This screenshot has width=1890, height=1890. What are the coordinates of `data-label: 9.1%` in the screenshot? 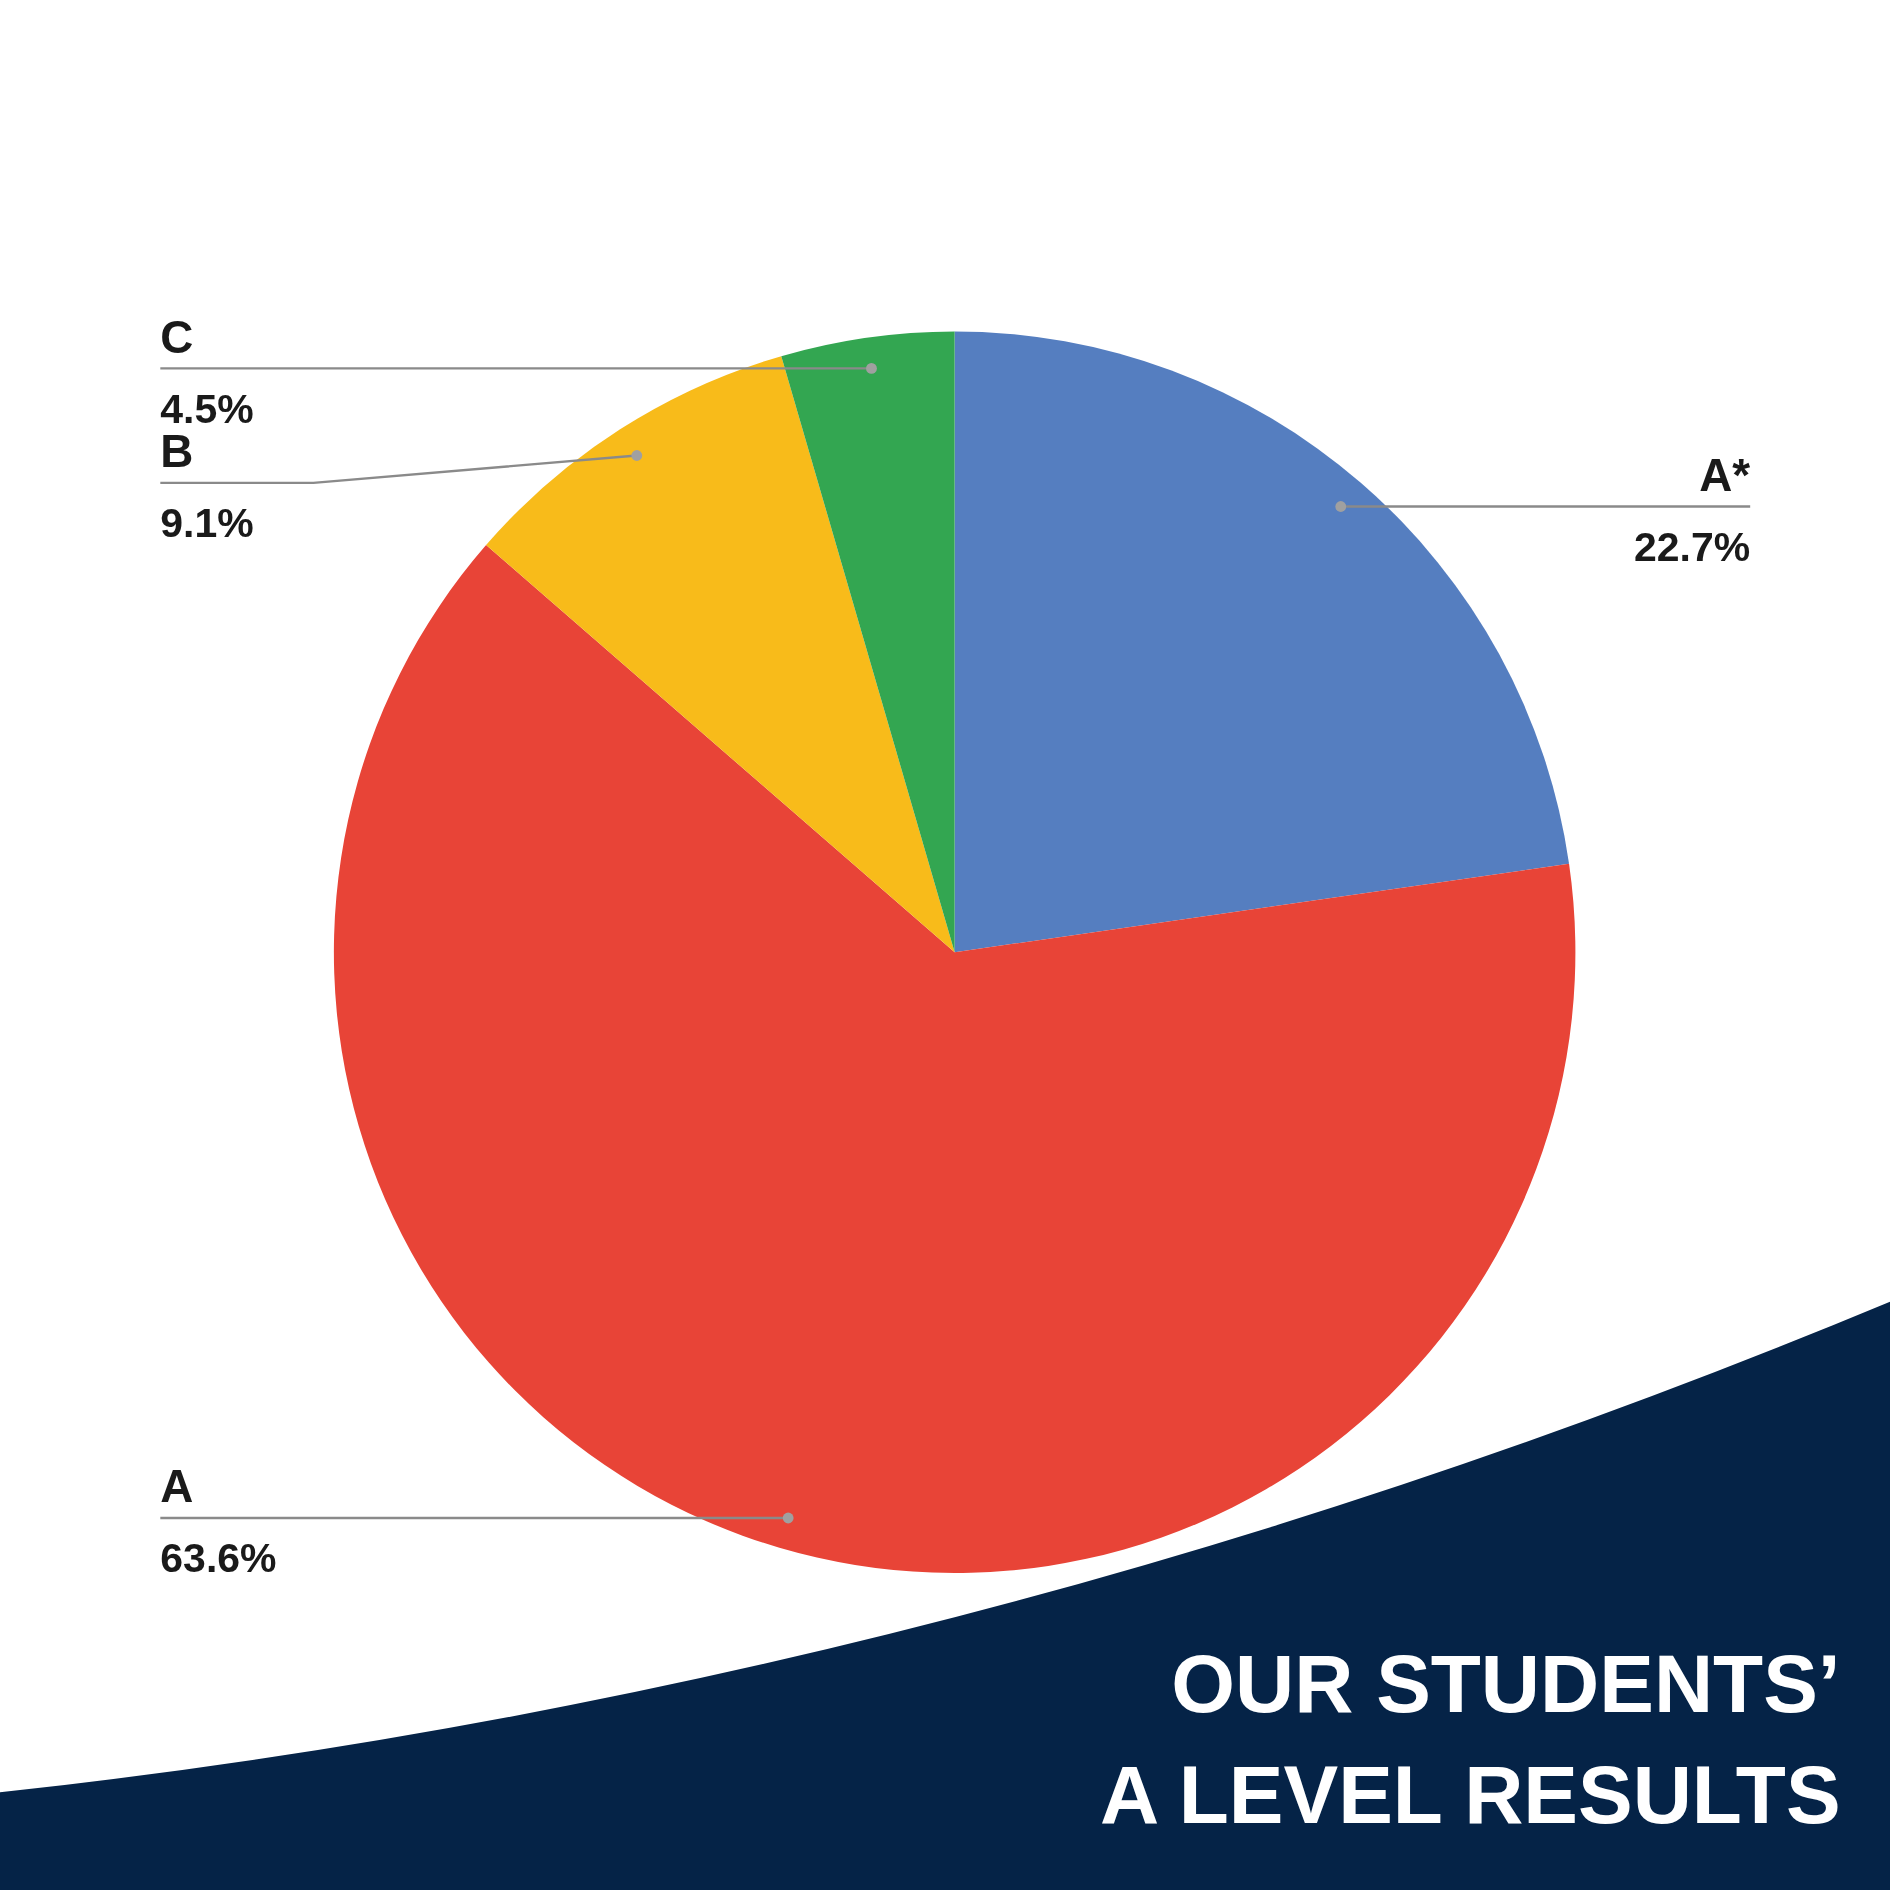 It's located at (207, 523).